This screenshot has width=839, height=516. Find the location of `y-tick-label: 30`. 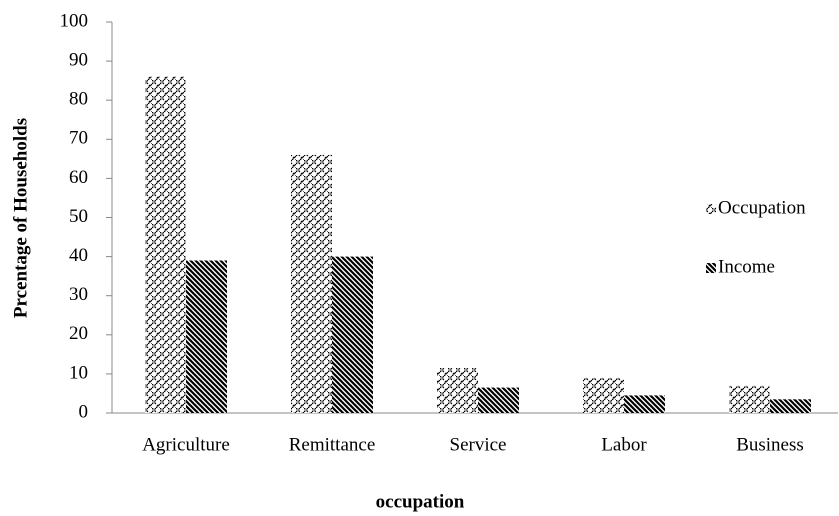

y-tick-label: 30 is located at coordinates (78, 294).